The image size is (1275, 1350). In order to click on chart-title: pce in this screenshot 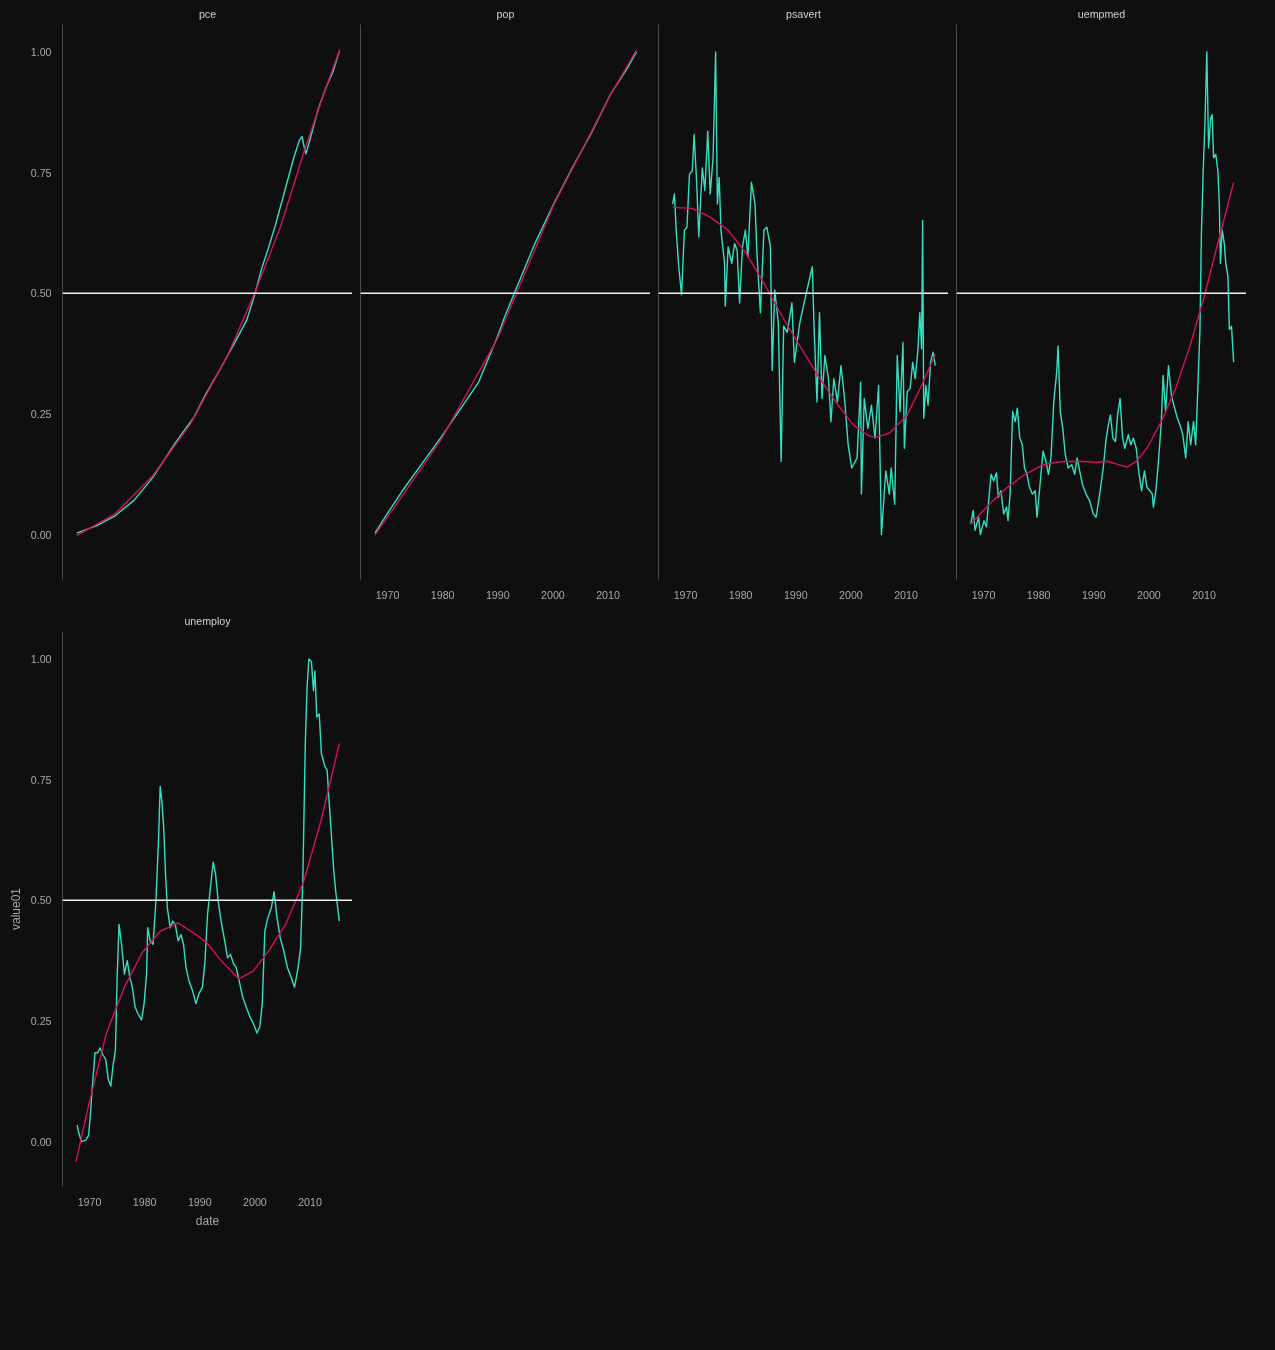, I will do `click(207, 13)`.